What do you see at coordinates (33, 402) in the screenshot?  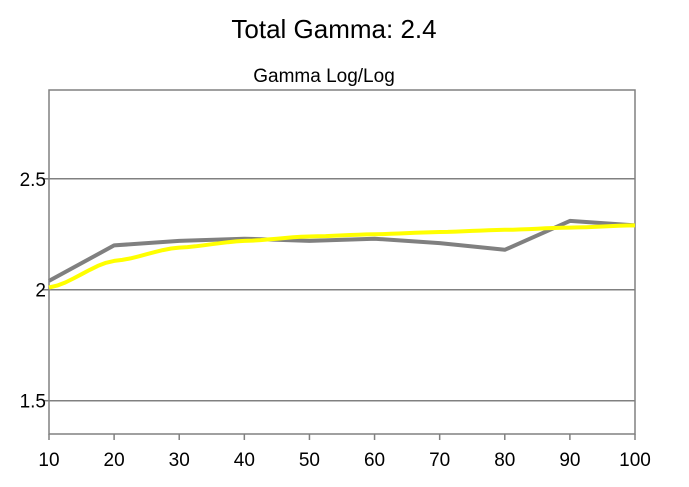 I see `y-tick-label: 1.5` at bounding box center [33, 402].